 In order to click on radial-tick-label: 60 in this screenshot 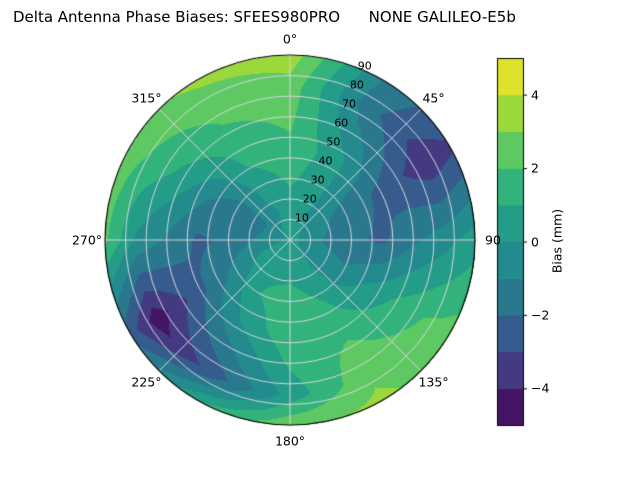, I will do `click(341, 123)`.